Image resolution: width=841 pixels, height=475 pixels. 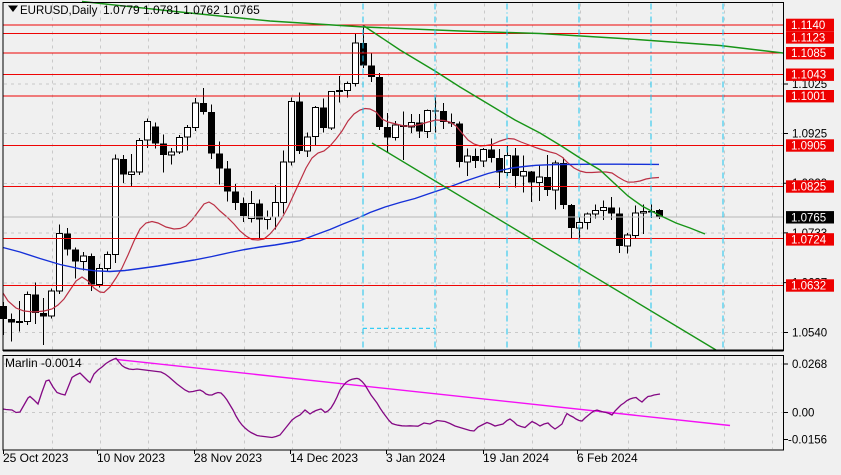 I want to click on svg-text: 0.0268, so click(x=809, y=365).